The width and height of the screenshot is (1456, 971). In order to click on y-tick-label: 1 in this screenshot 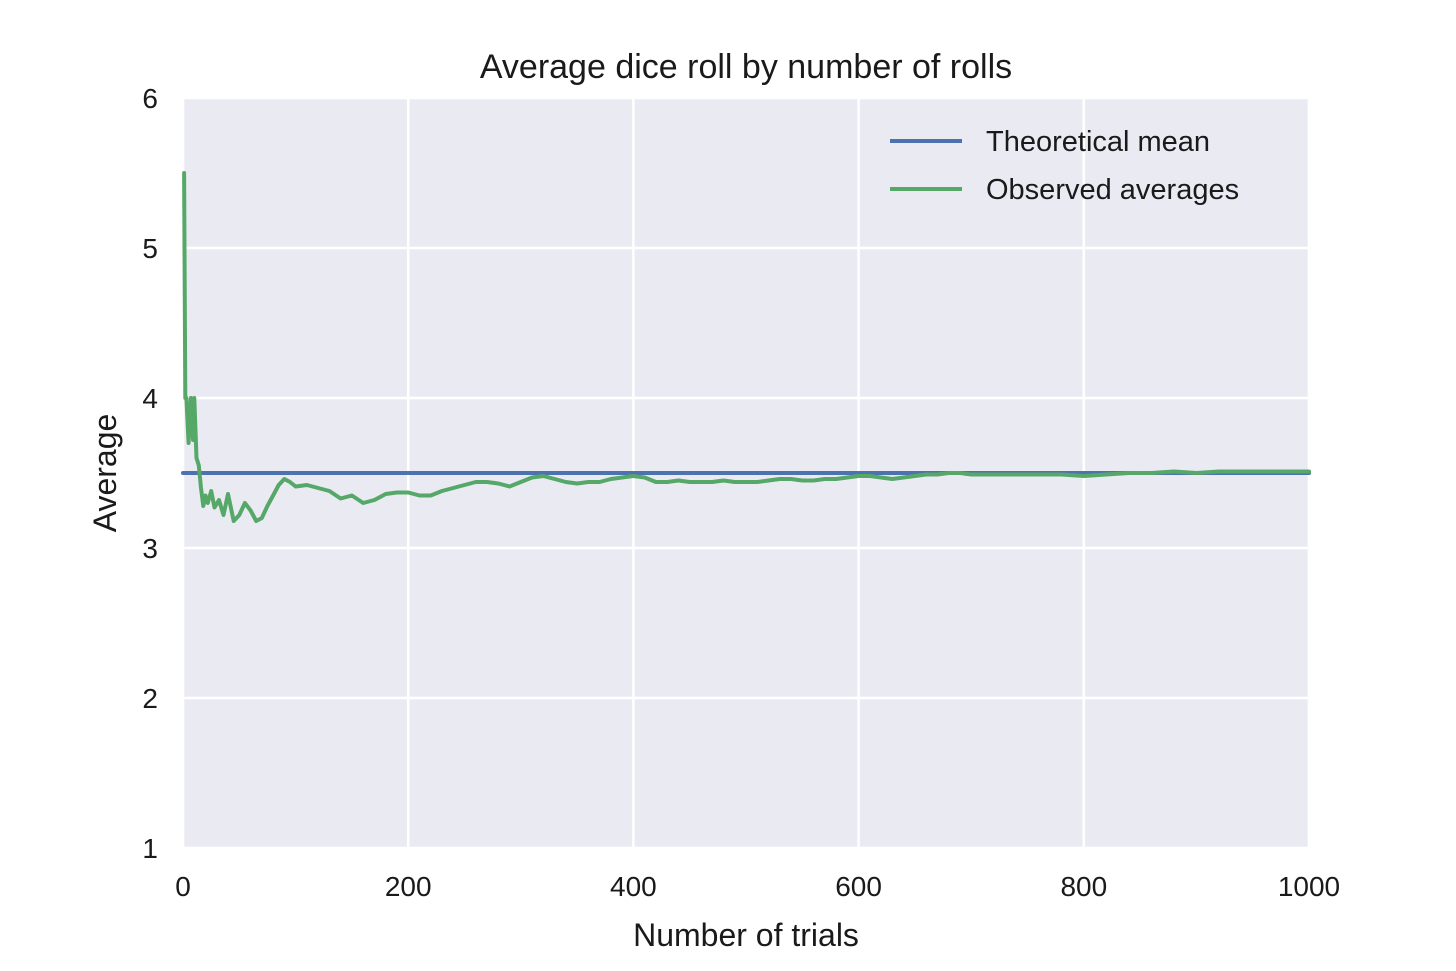, I will do `click(150, 848)`.